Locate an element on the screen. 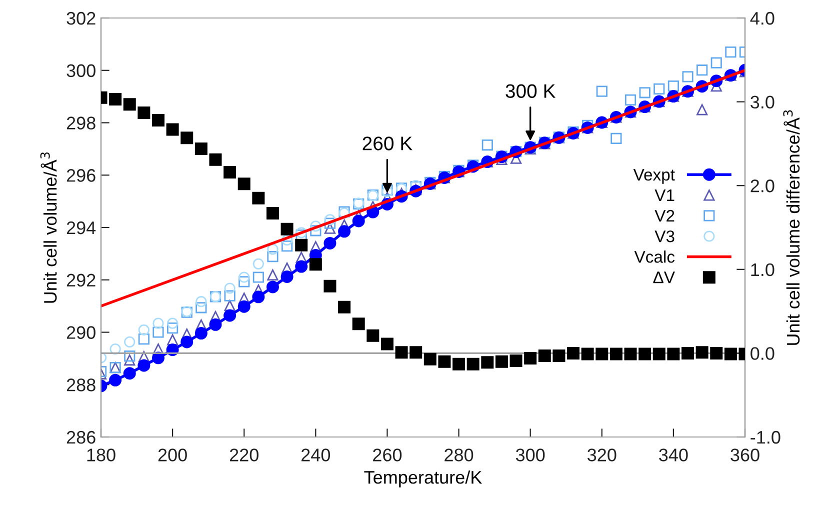 This screenshot has width=834, height=513. y2-tick-label: 1.0 is located at coordinates (762, 269).